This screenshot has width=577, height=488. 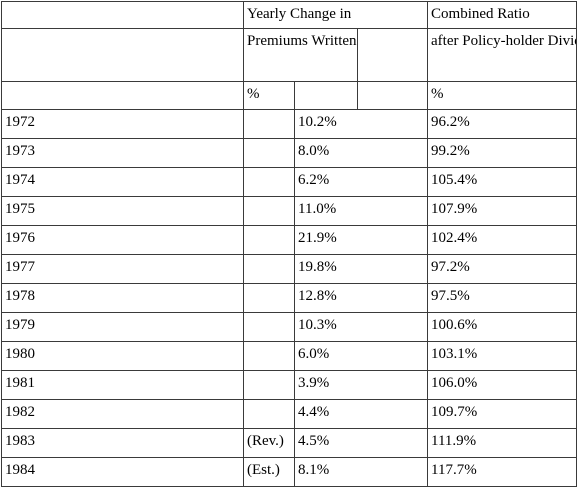 I want to click on combined-ratio-cell: 97.2%, so click(x=502, y=269).